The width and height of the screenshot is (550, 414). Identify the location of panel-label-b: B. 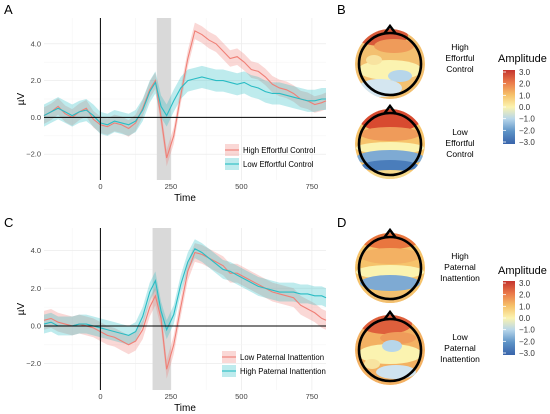
(341, 9).